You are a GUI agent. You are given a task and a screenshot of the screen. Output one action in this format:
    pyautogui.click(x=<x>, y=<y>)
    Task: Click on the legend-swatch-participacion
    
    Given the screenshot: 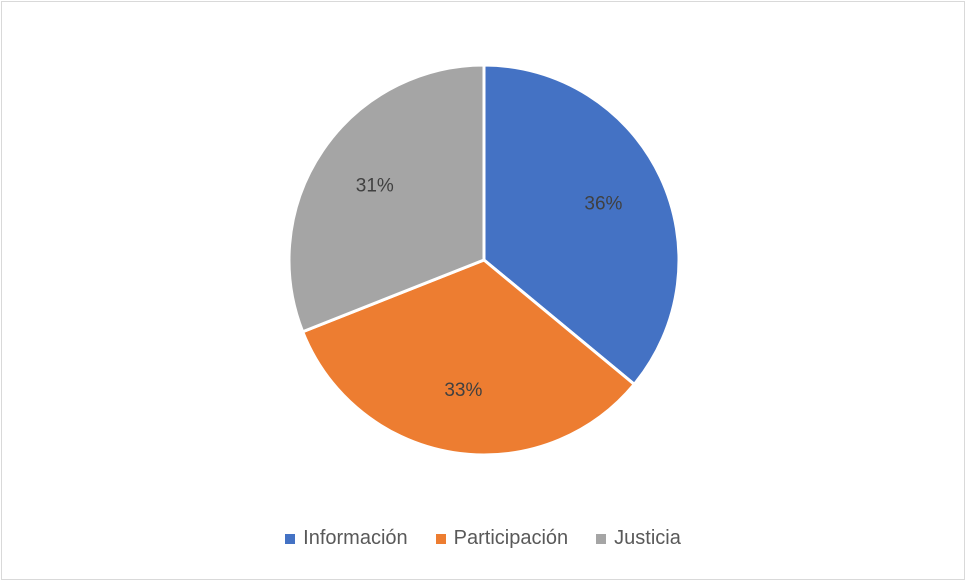 What is the action you would take?
    pyautogui.click(x=440, y=538)
    